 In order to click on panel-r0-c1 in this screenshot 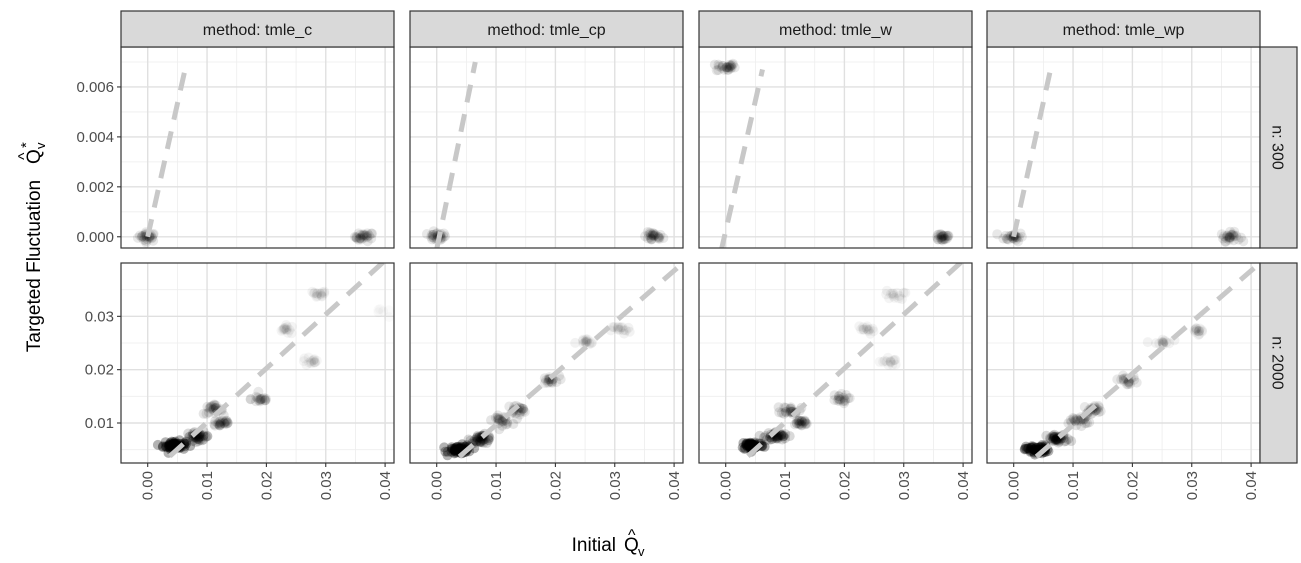, I will do `click(546, 147)`.